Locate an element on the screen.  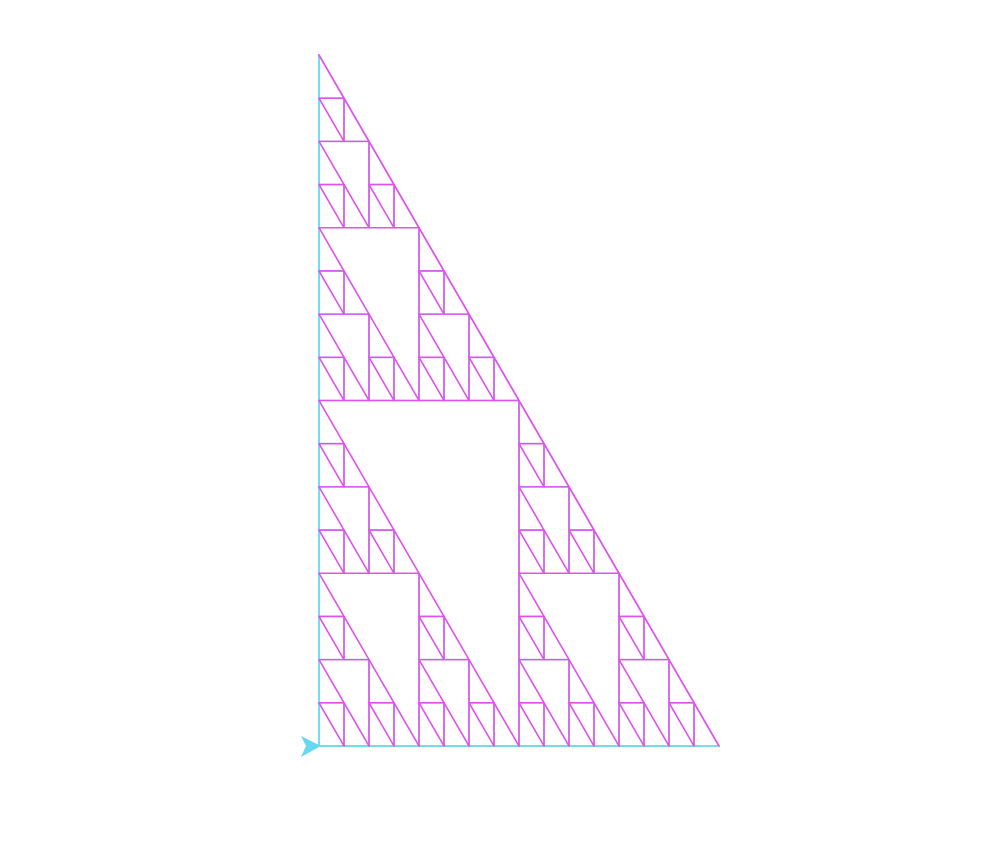
turtle-arrow-icon is located at coordinates (311, 746).